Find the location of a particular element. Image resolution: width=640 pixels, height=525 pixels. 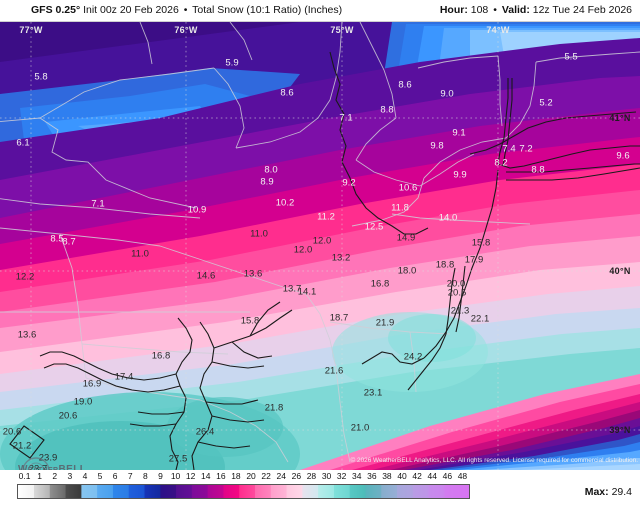

colorbar-gradient is located at coordinates (243, 491).